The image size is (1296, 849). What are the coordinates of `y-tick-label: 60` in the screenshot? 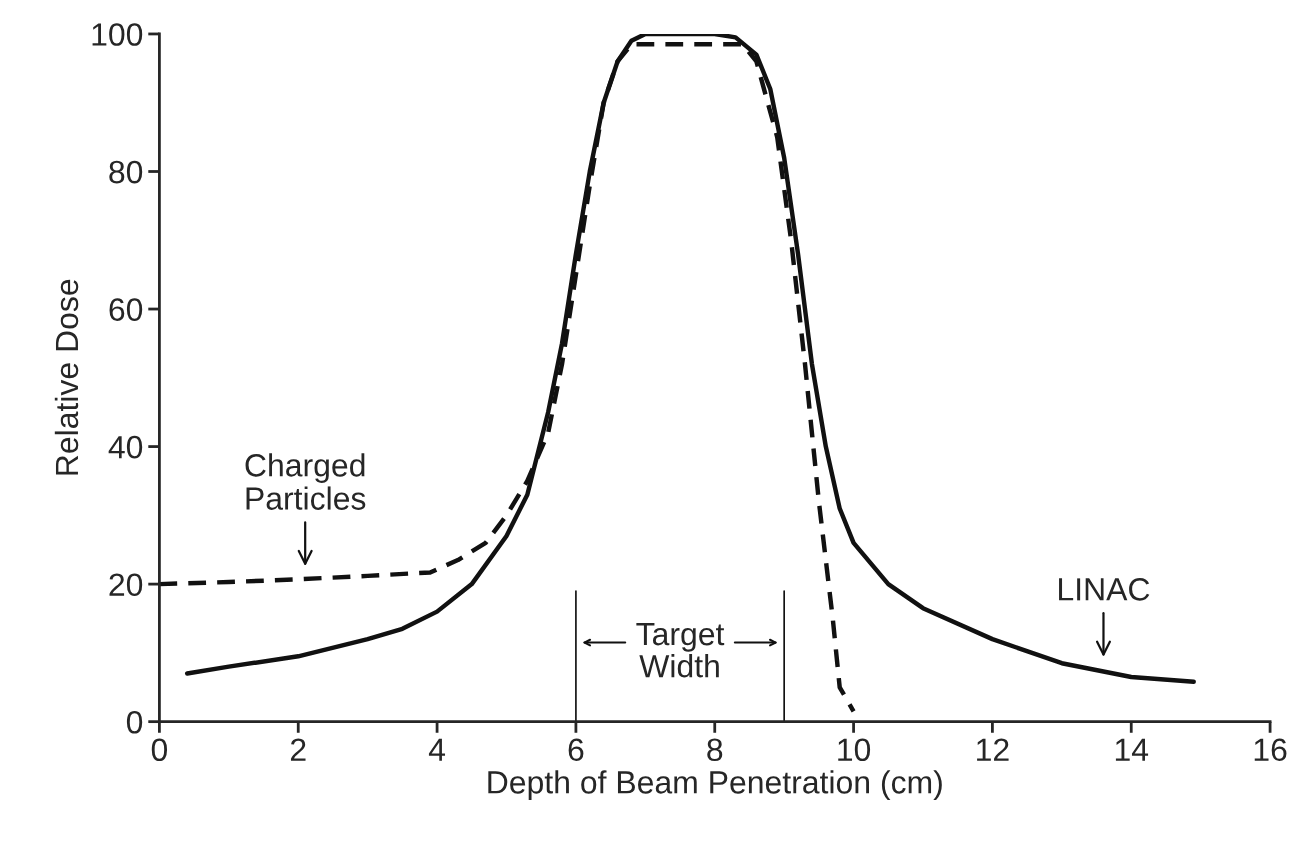 It's located at (126, 309).